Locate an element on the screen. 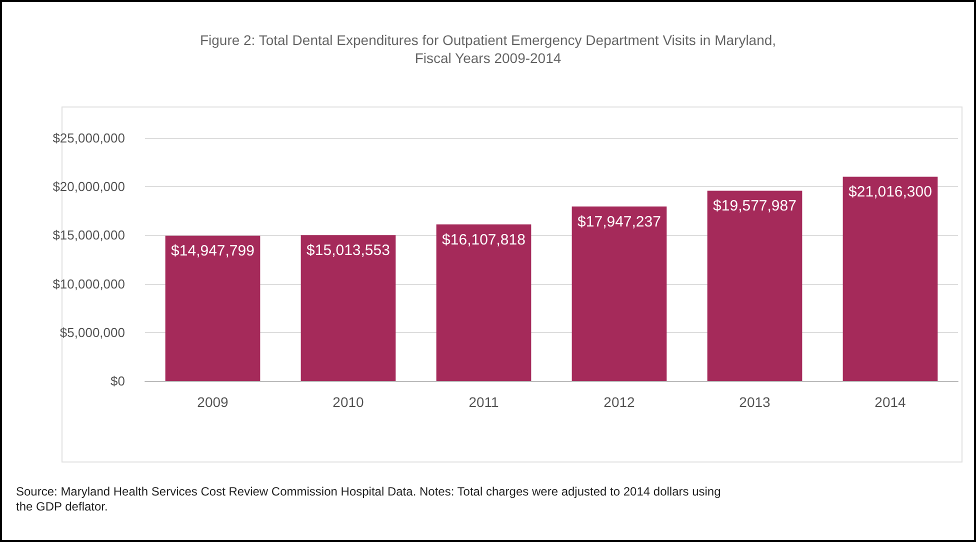  x-tick-label: 2012 is located at coordinates (620, 402).